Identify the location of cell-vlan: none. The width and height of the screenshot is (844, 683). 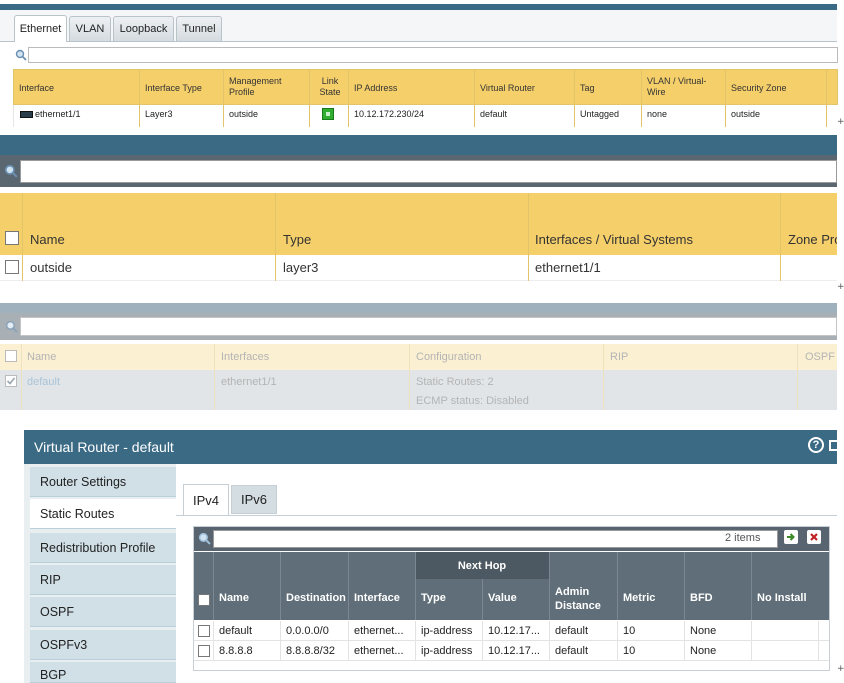
(657, 114).